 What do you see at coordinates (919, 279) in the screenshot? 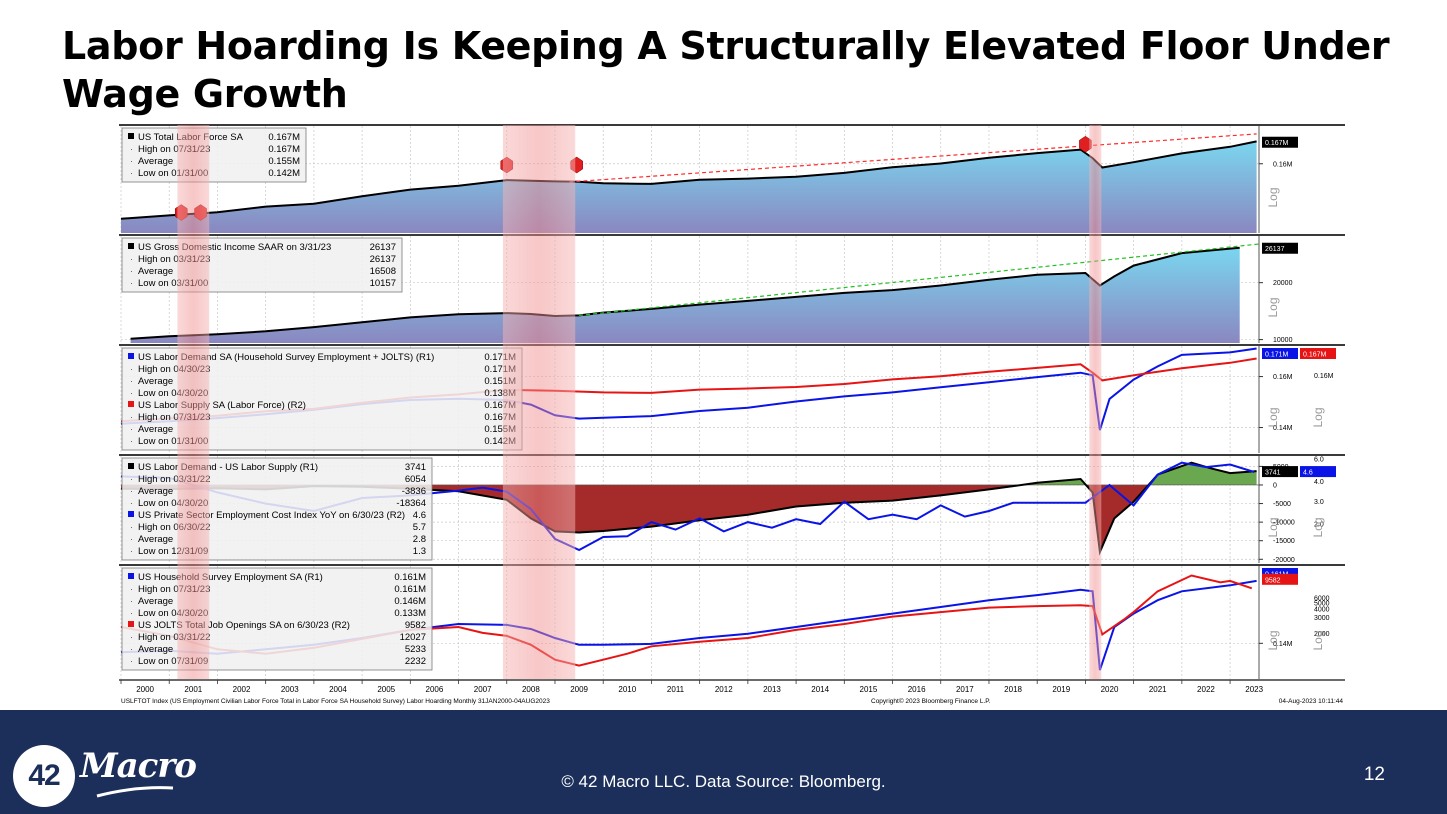
I see `trend-line` at bounding box center [919, 279].